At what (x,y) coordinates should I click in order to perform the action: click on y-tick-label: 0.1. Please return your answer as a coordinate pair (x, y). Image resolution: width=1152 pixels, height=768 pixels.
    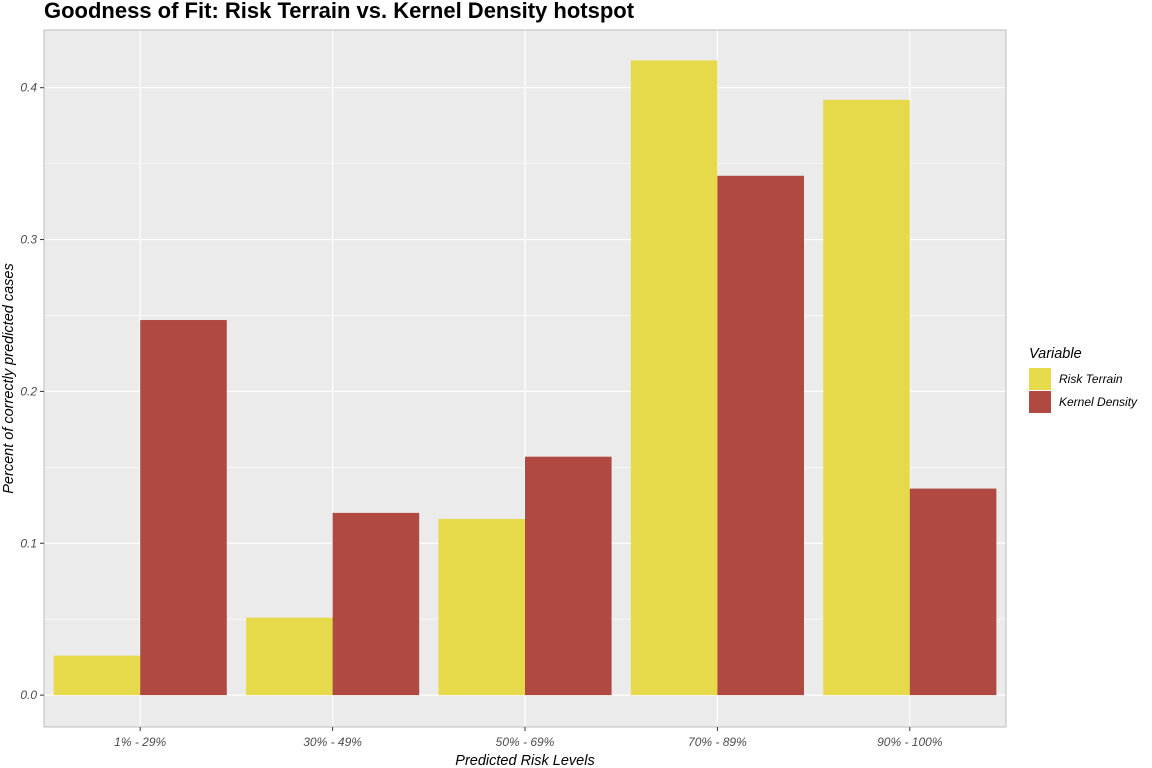
    Looking at the image, I should click on (28, 543).